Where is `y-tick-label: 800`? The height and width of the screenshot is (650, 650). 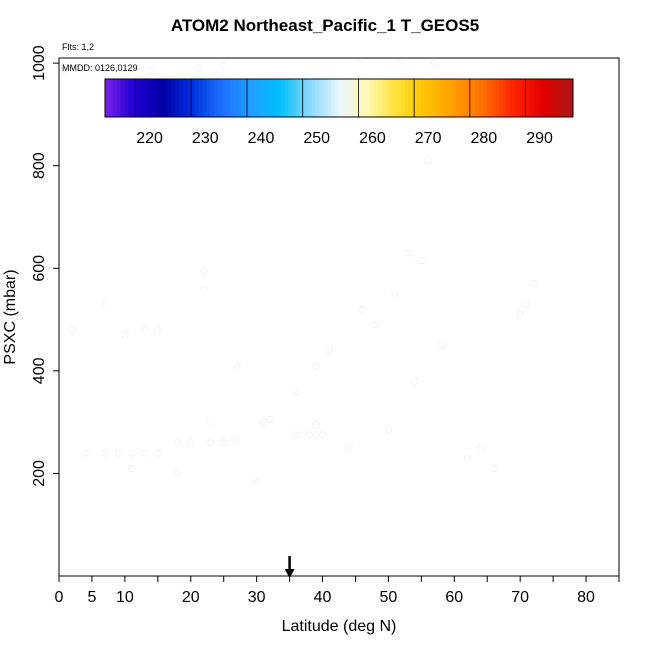
y-tick-label: 800 is located at coordinates (39, 165).